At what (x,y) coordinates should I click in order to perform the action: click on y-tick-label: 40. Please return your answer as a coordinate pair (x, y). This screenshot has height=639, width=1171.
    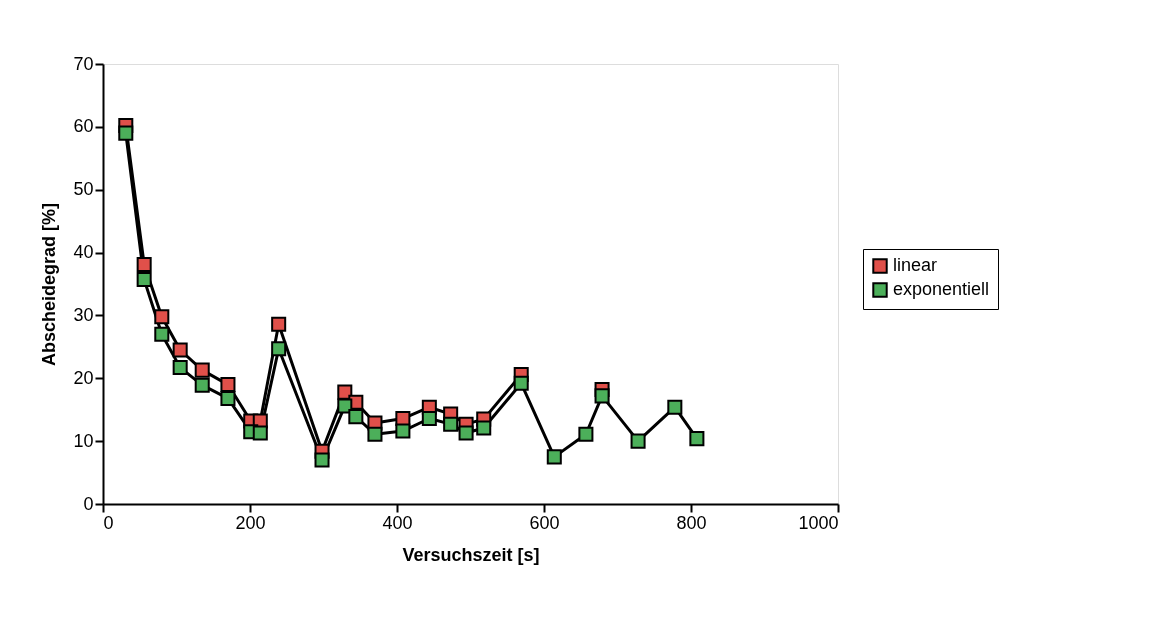
    Looking at the image, I should click on (83, 252).